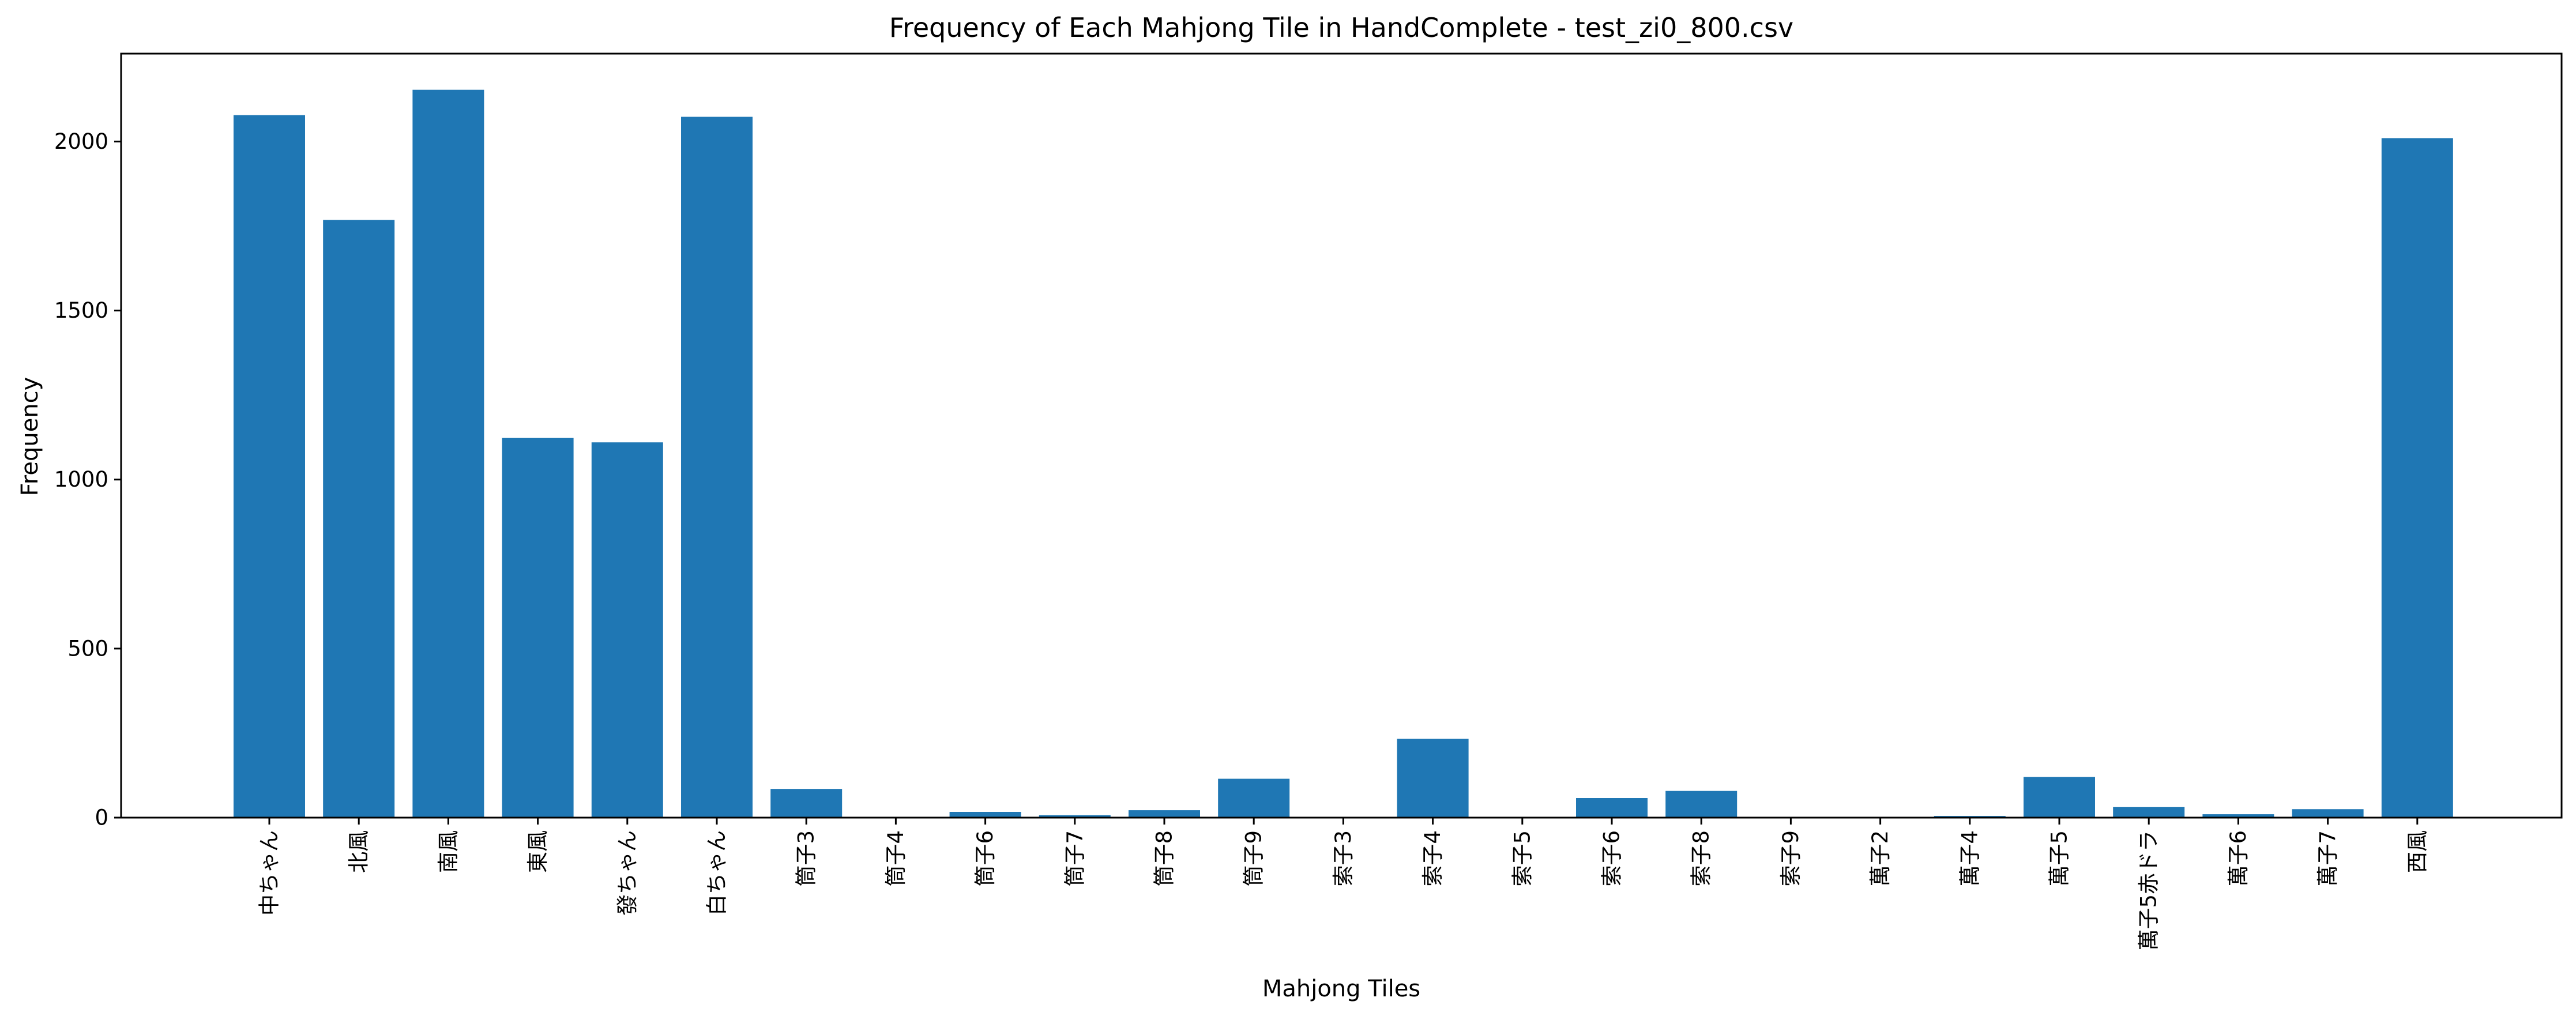 This screenshot has height=1020, width=2576. Describe the element at coordinates (985, 858) in the screenshot. I see `x-tick-label: 筒子6` at that location.